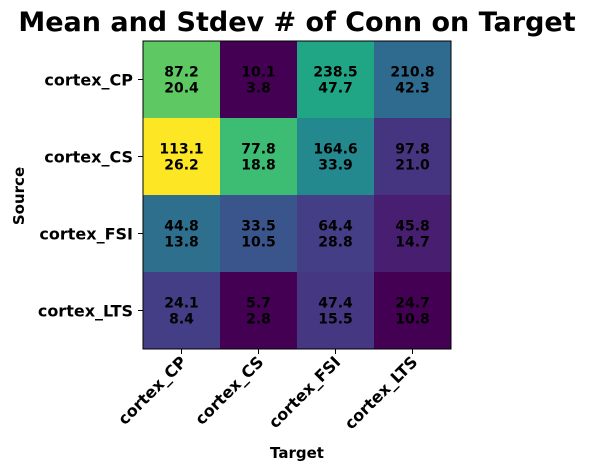  What do you see at coordinates (305, 392) in the screenshot?
I see `x-tick-label: cortex_FSI` at bounding box center [305, 392].